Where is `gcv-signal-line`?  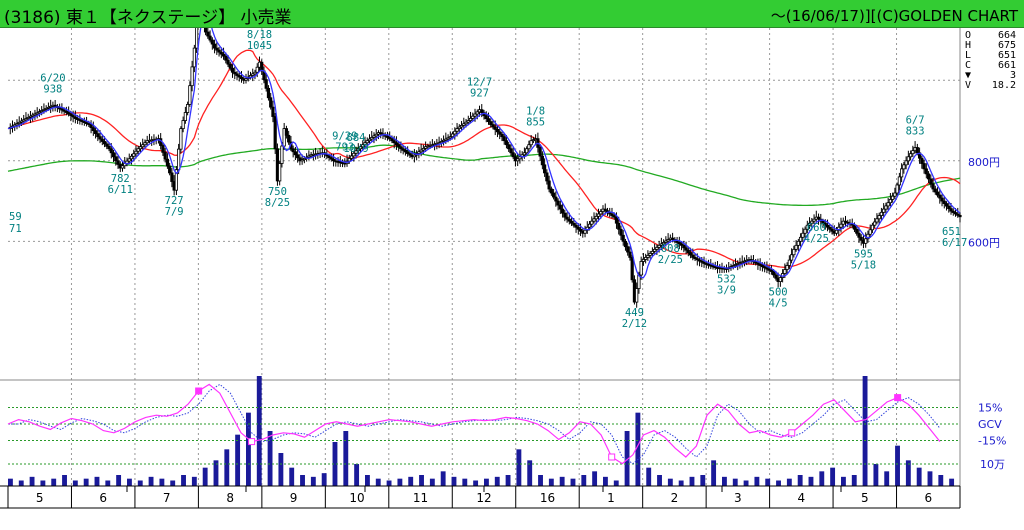 gcv-signal-line is located at coordinates (474, 424).